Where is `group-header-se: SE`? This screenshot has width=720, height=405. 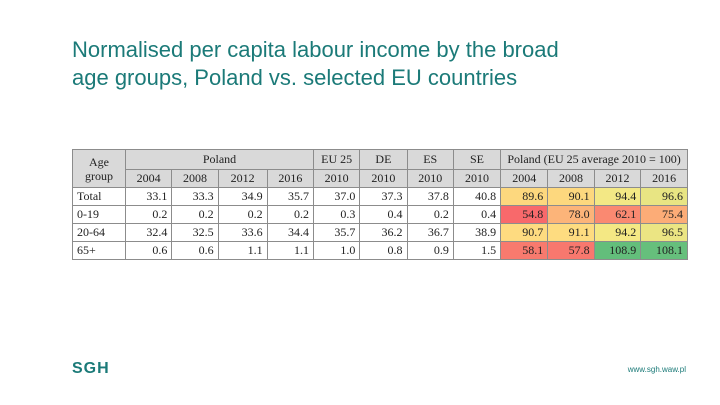
group-header-se: SE is located at coordinates (477, 159).